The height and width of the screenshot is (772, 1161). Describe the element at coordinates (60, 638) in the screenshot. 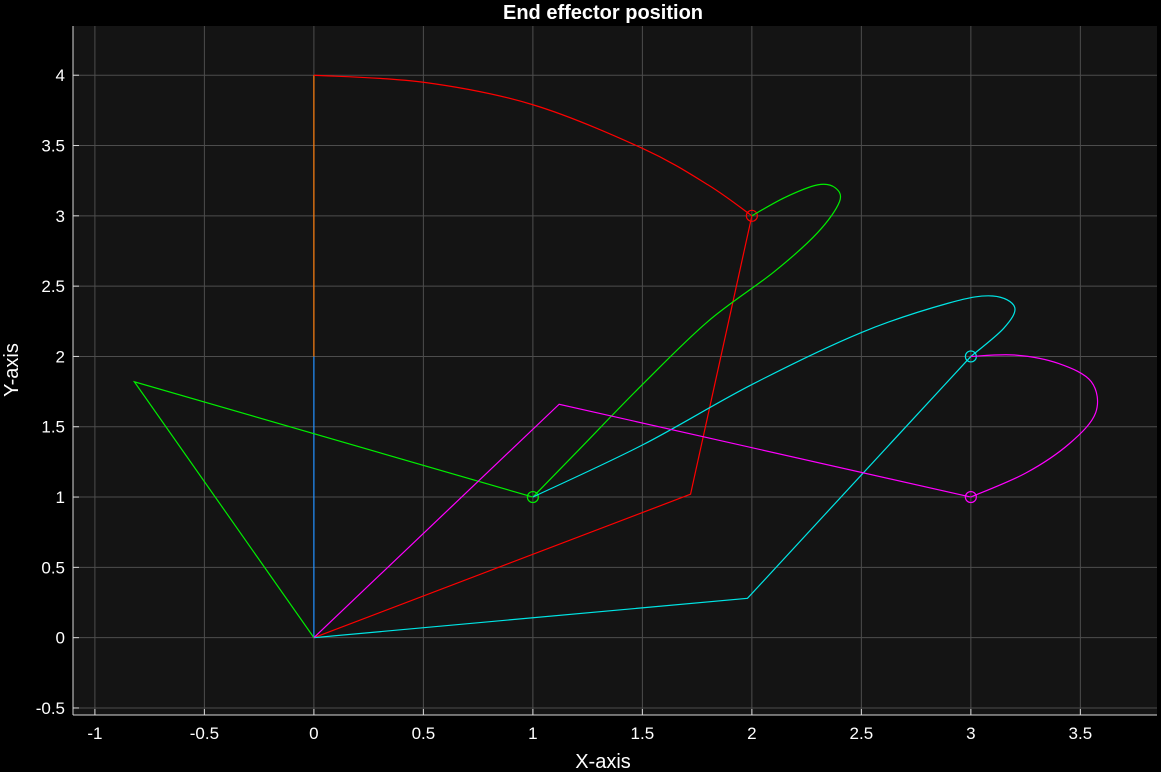

I see `y-tick-label: 0` at that location.